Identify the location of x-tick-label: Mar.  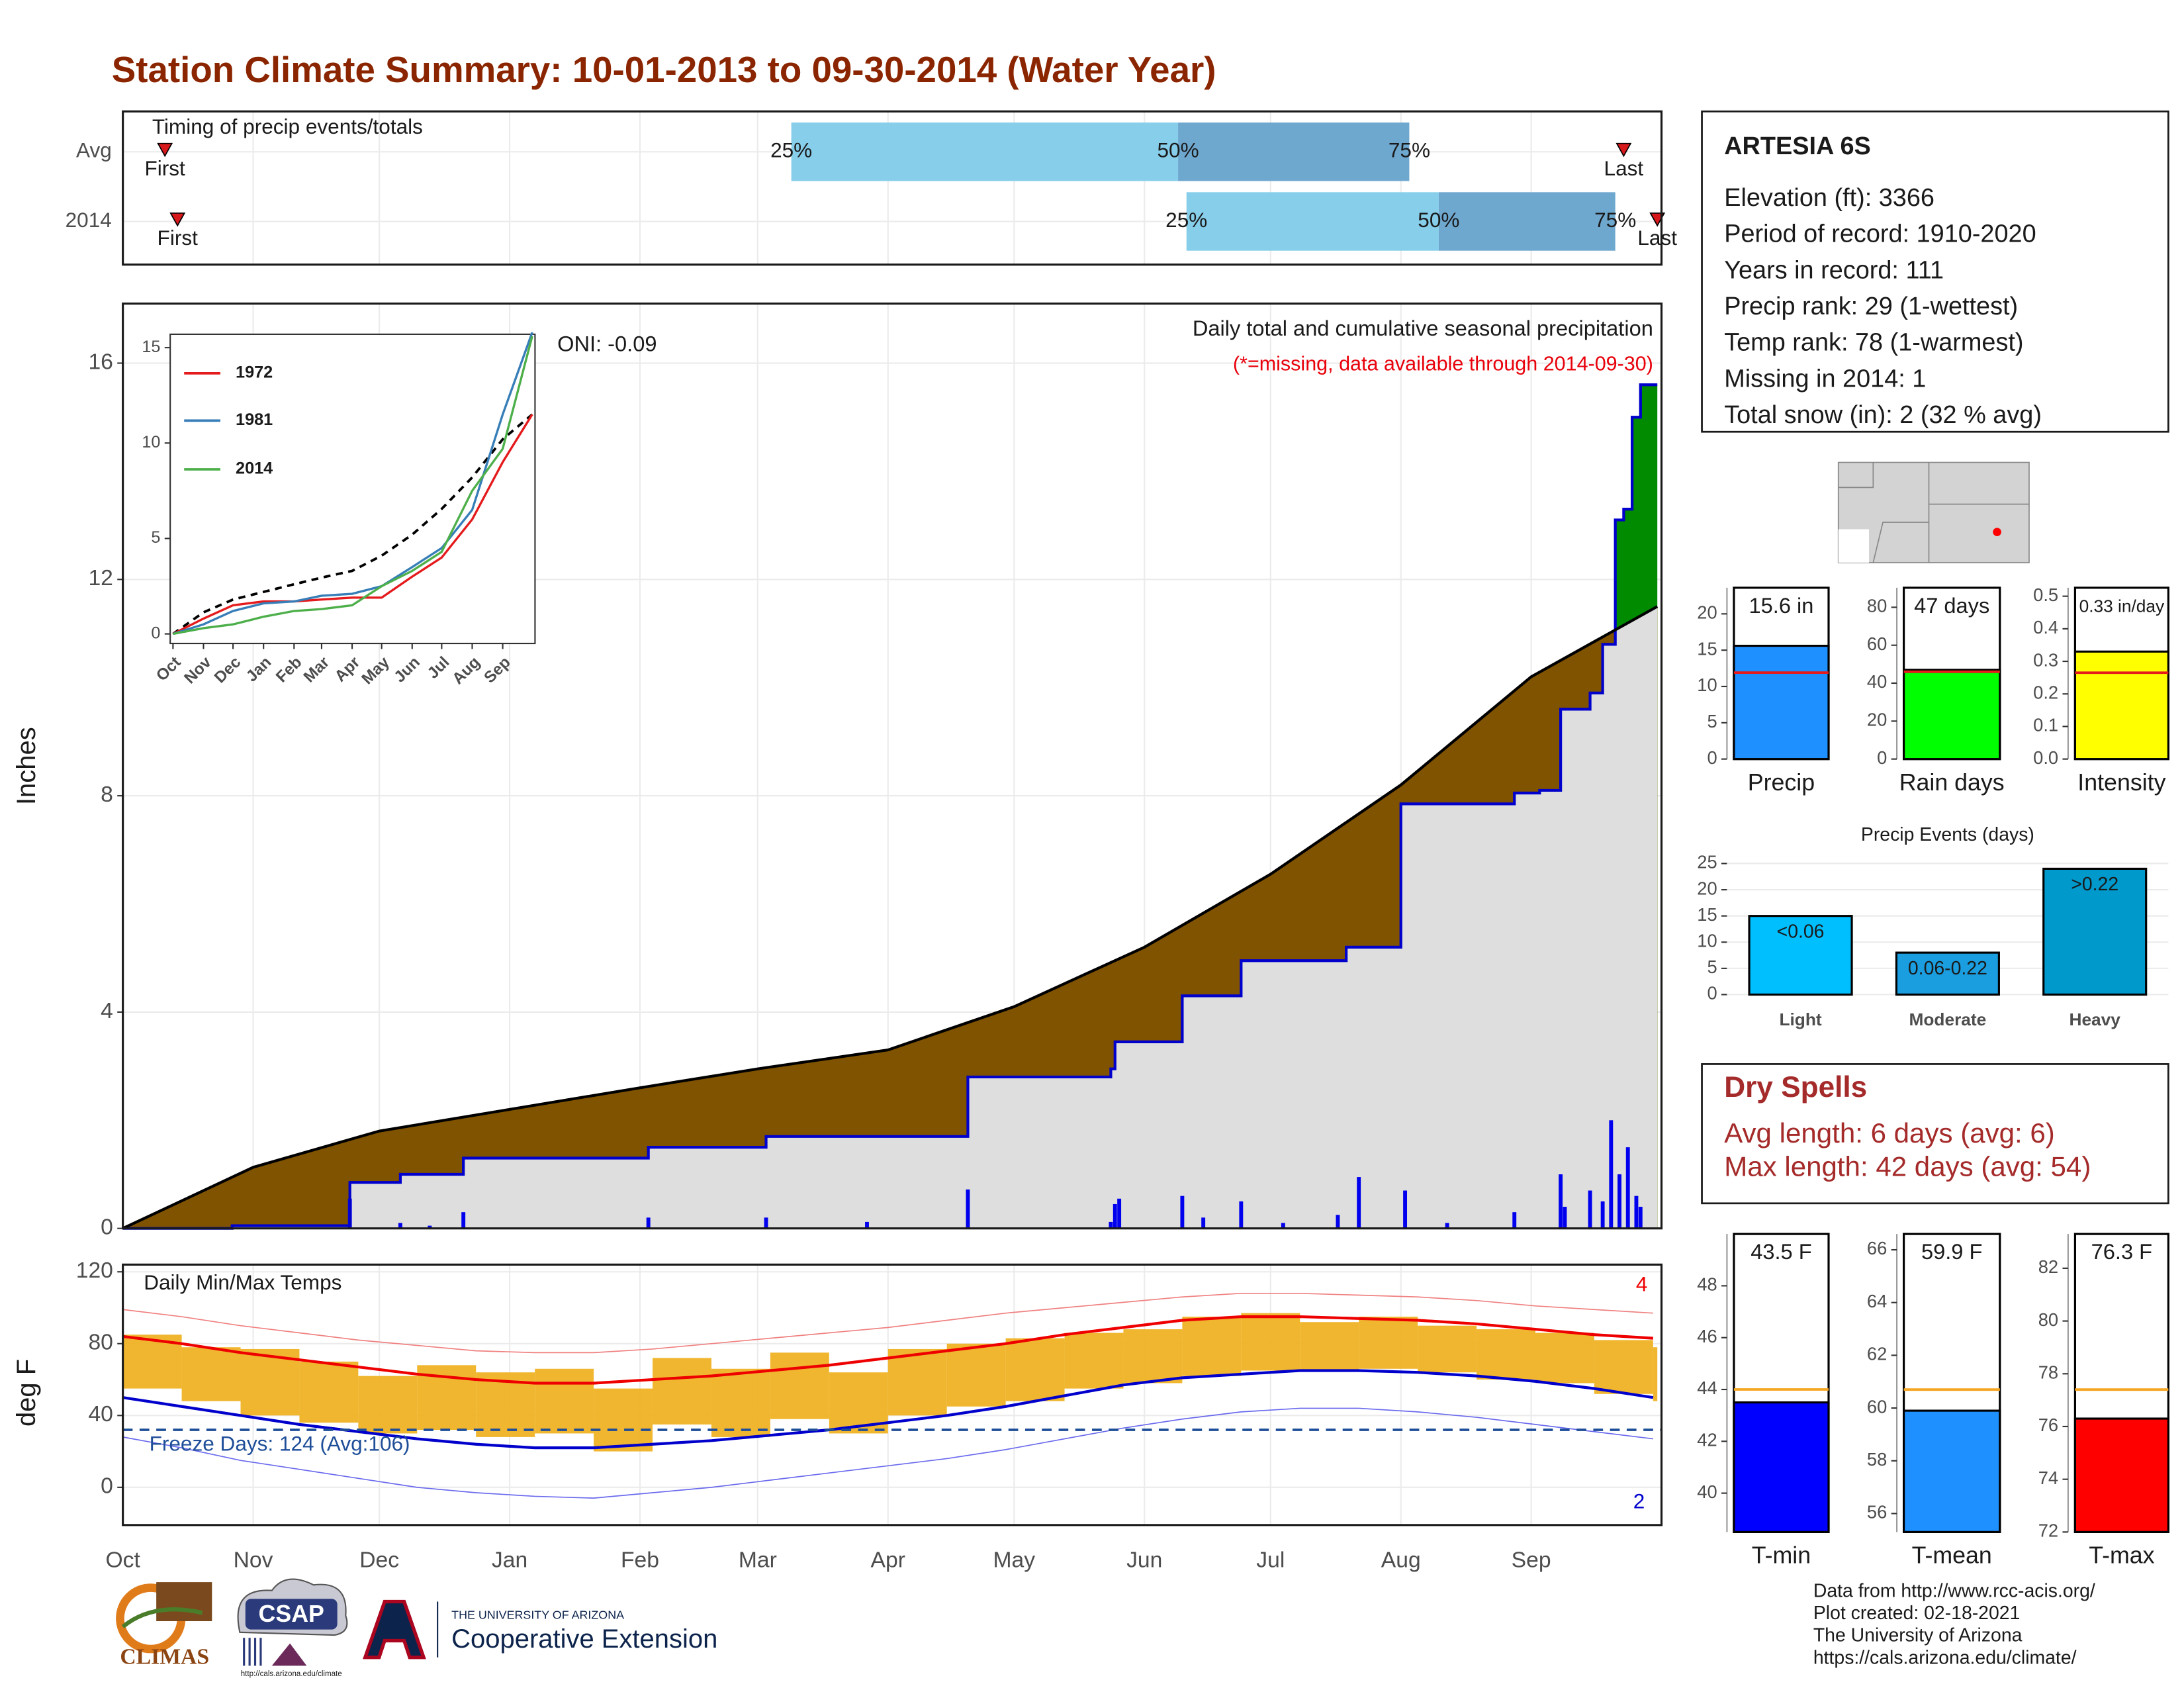
(758, 1560).